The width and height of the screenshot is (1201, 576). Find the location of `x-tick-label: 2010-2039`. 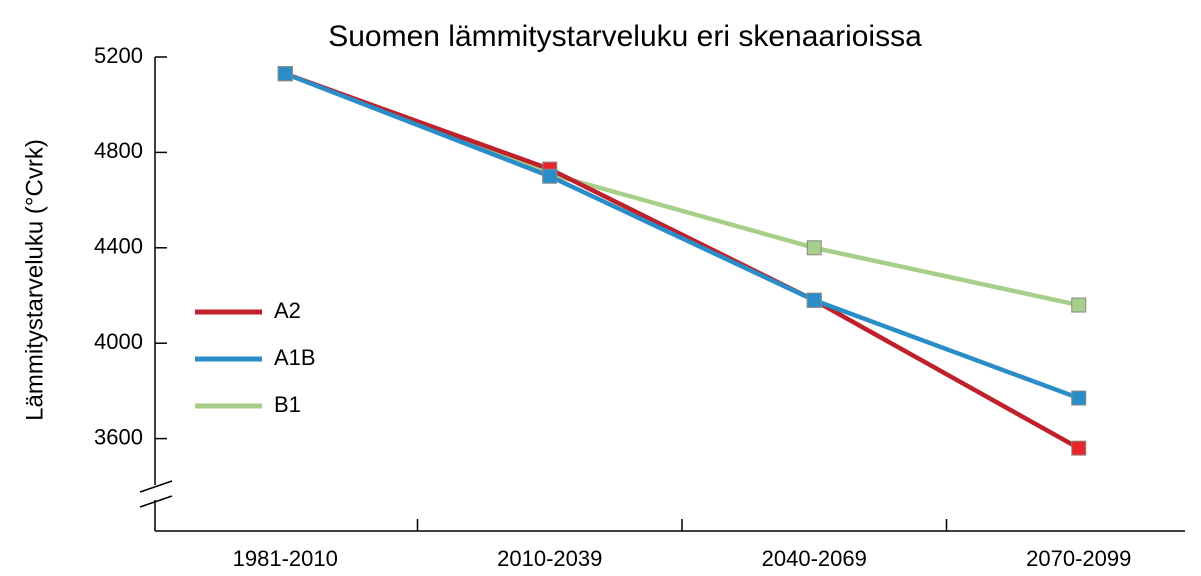

x-tick-label: 2010-2039 is located at coordinates (549, 558).